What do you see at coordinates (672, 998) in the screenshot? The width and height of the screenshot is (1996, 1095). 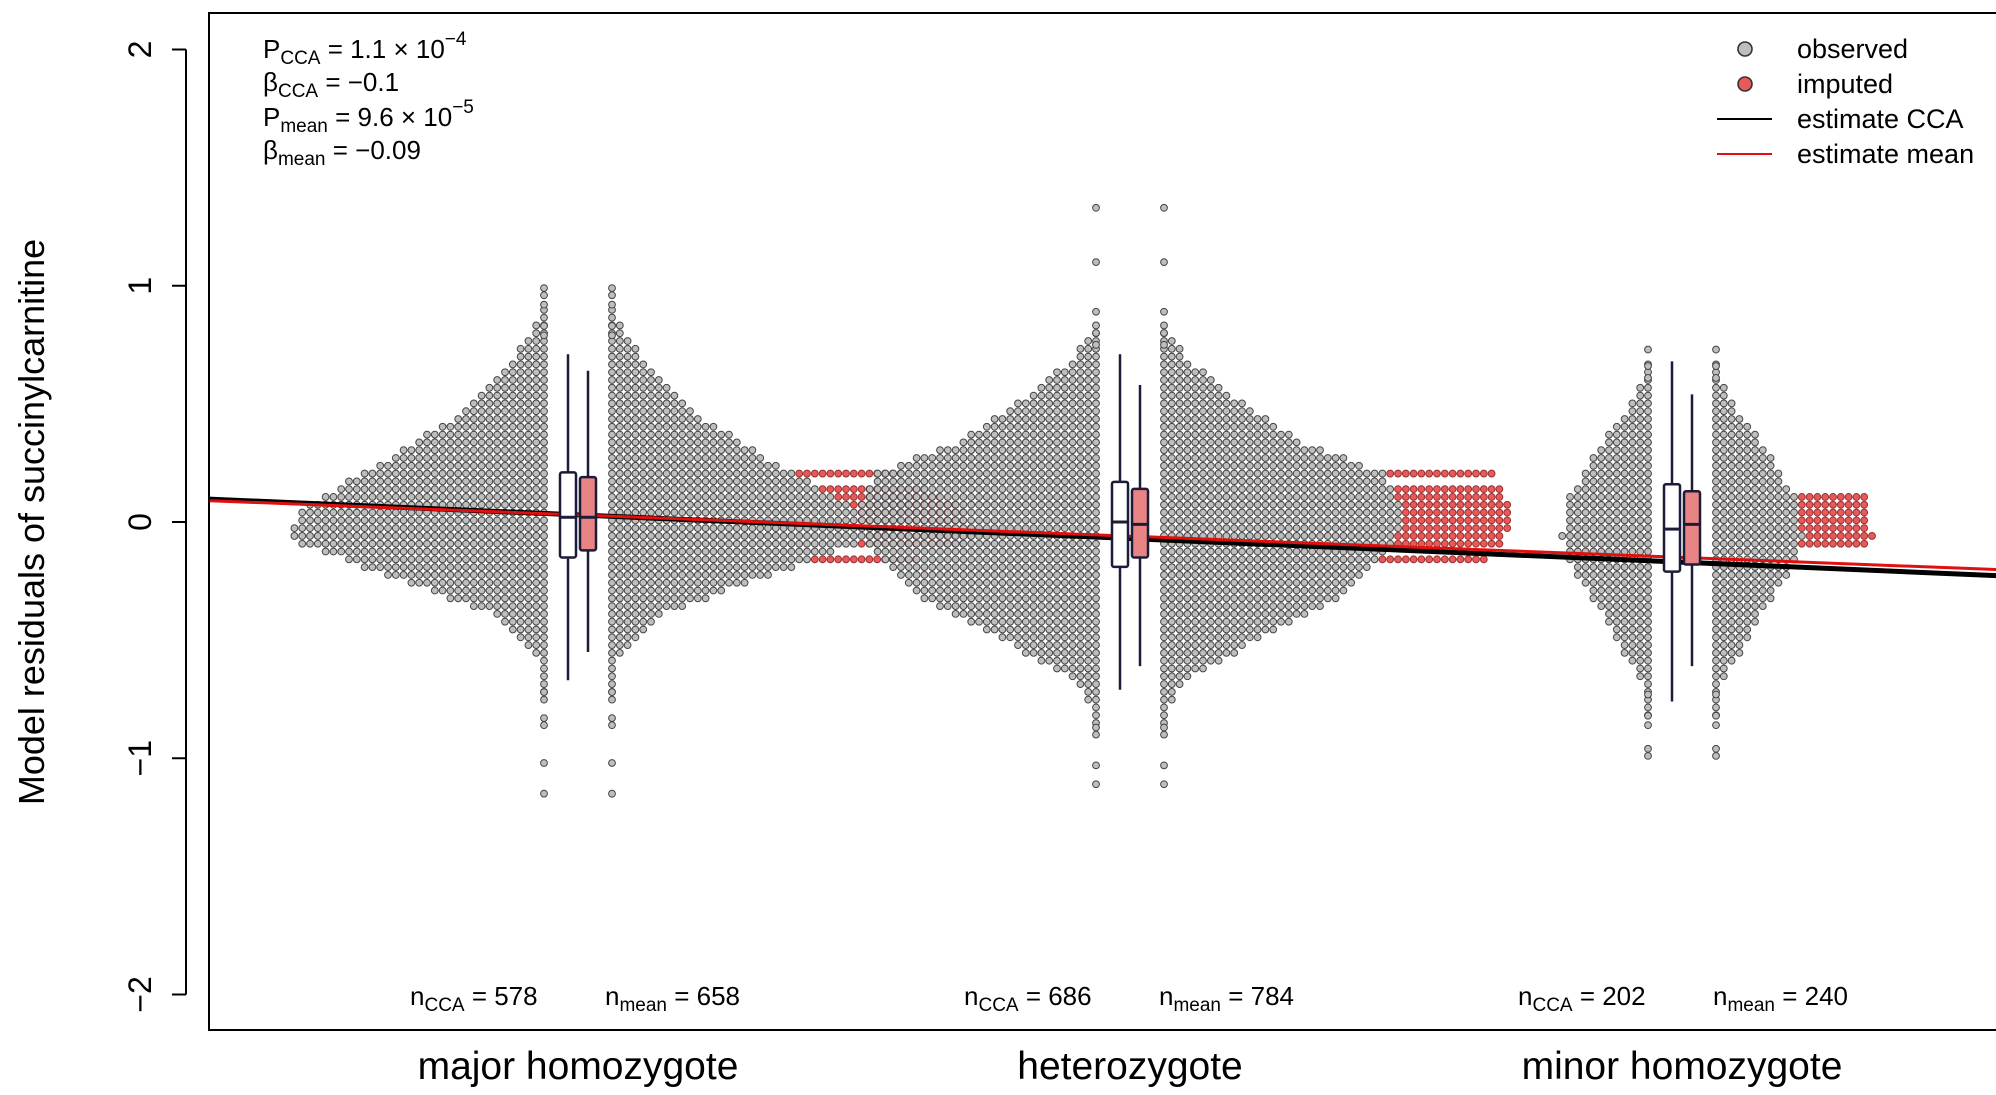 I see `n-label: nmean = 658` at bounding box center [672, 998].